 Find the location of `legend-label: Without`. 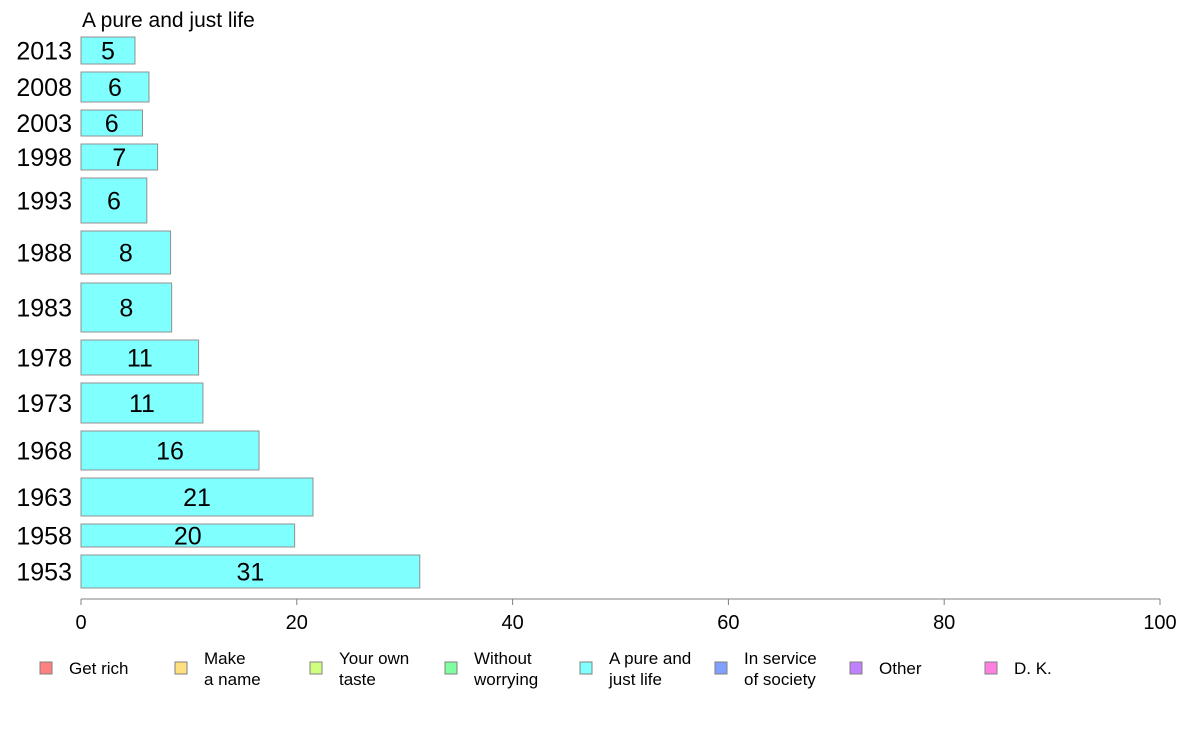

legend-label: Without is located at coordinates (503, 658).